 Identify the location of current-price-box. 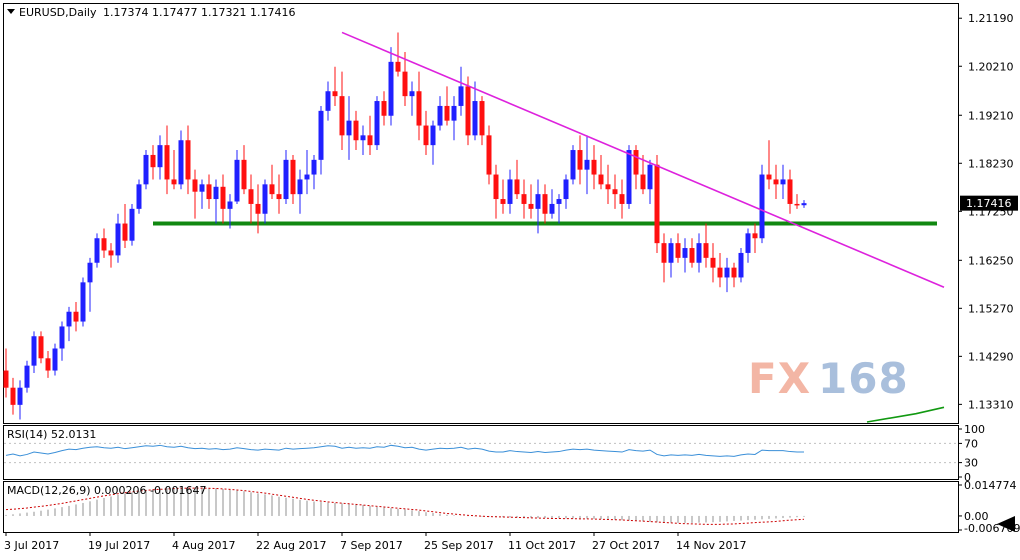
(989, 203).